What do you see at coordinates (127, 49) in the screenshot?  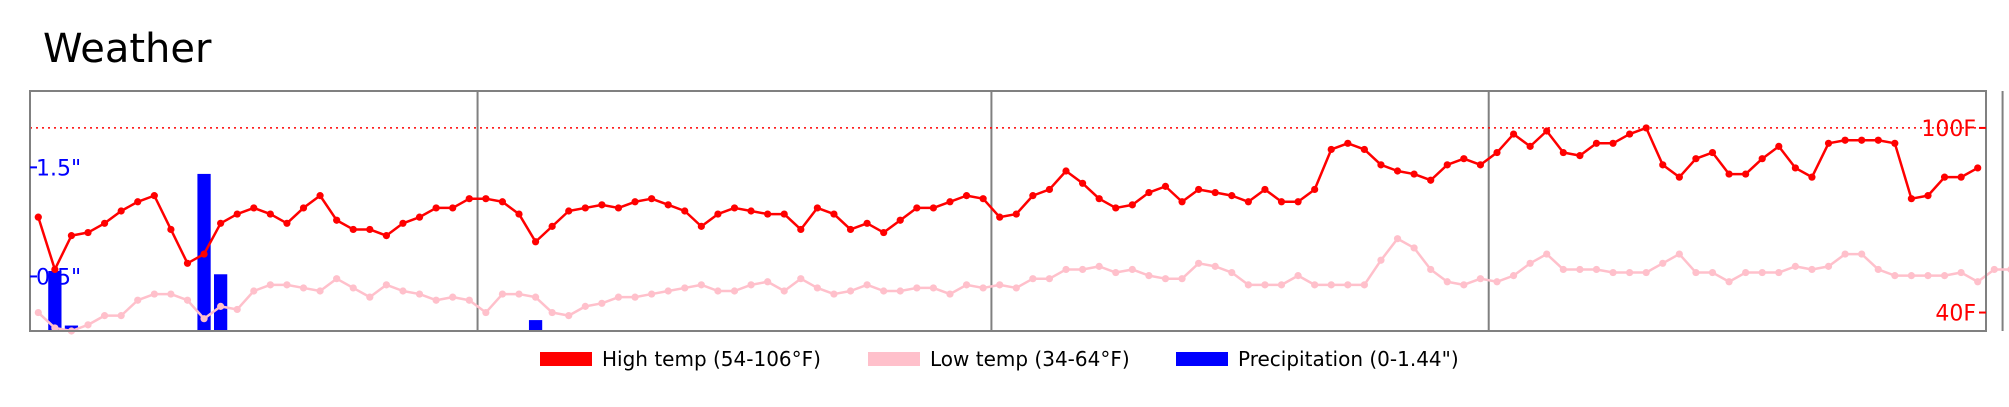 I see `chart-title: Weather` at bounding box center [127, 49].